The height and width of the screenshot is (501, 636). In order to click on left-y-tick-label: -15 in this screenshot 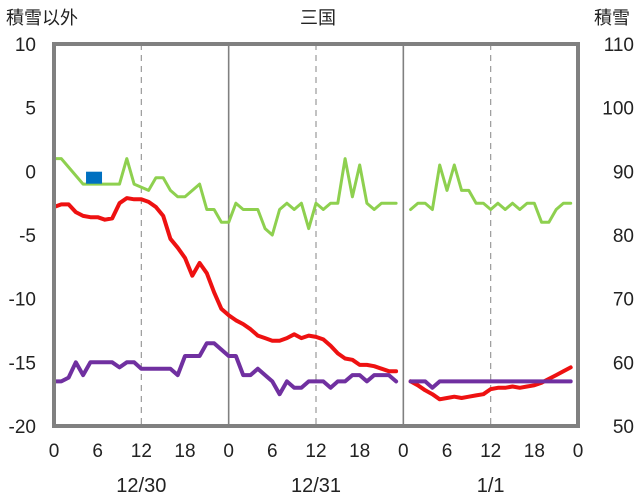, I will do `click(22, 363)`.